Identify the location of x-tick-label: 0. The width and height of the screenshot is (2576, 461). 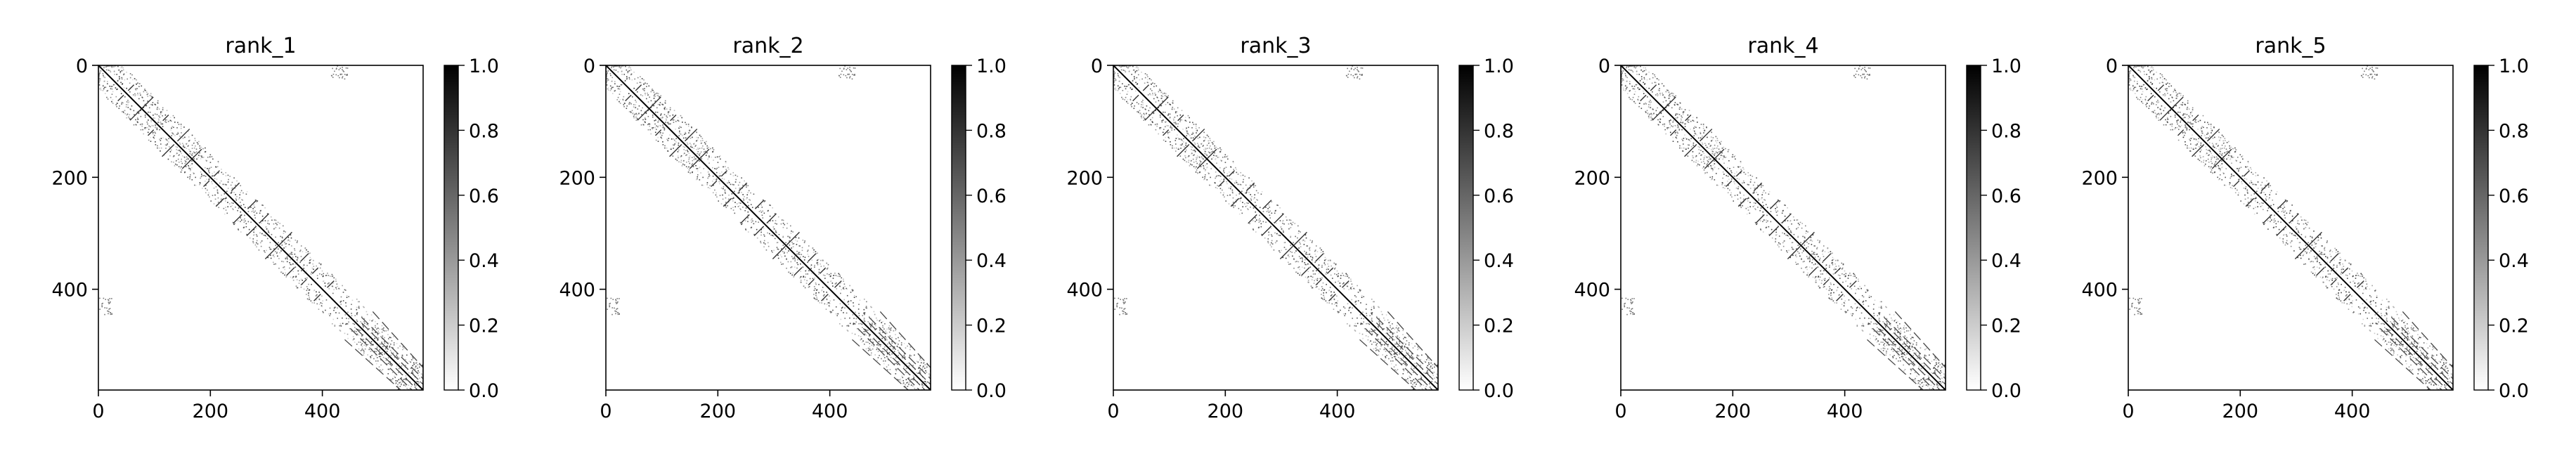
(606, 411).